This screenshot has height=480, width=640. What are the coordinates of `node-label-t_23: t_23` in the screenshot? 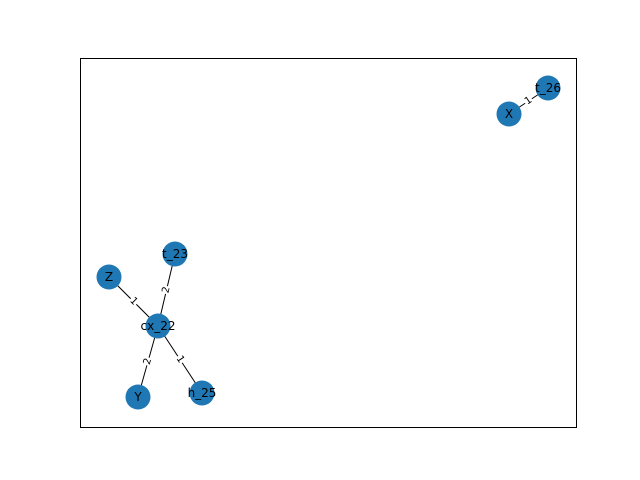 It's located at (175, 254).